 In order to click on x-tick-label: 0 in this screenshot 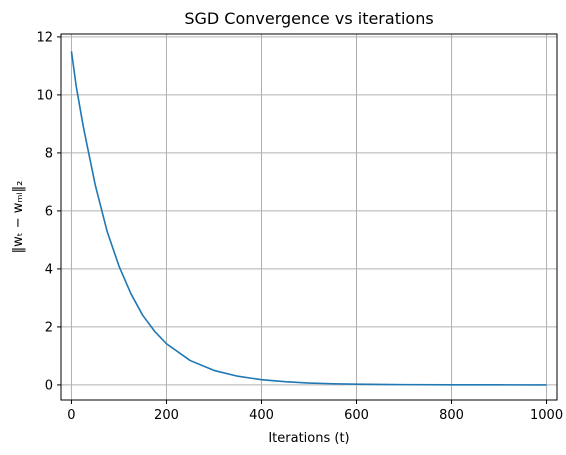, I will do `click(71, 415)`.